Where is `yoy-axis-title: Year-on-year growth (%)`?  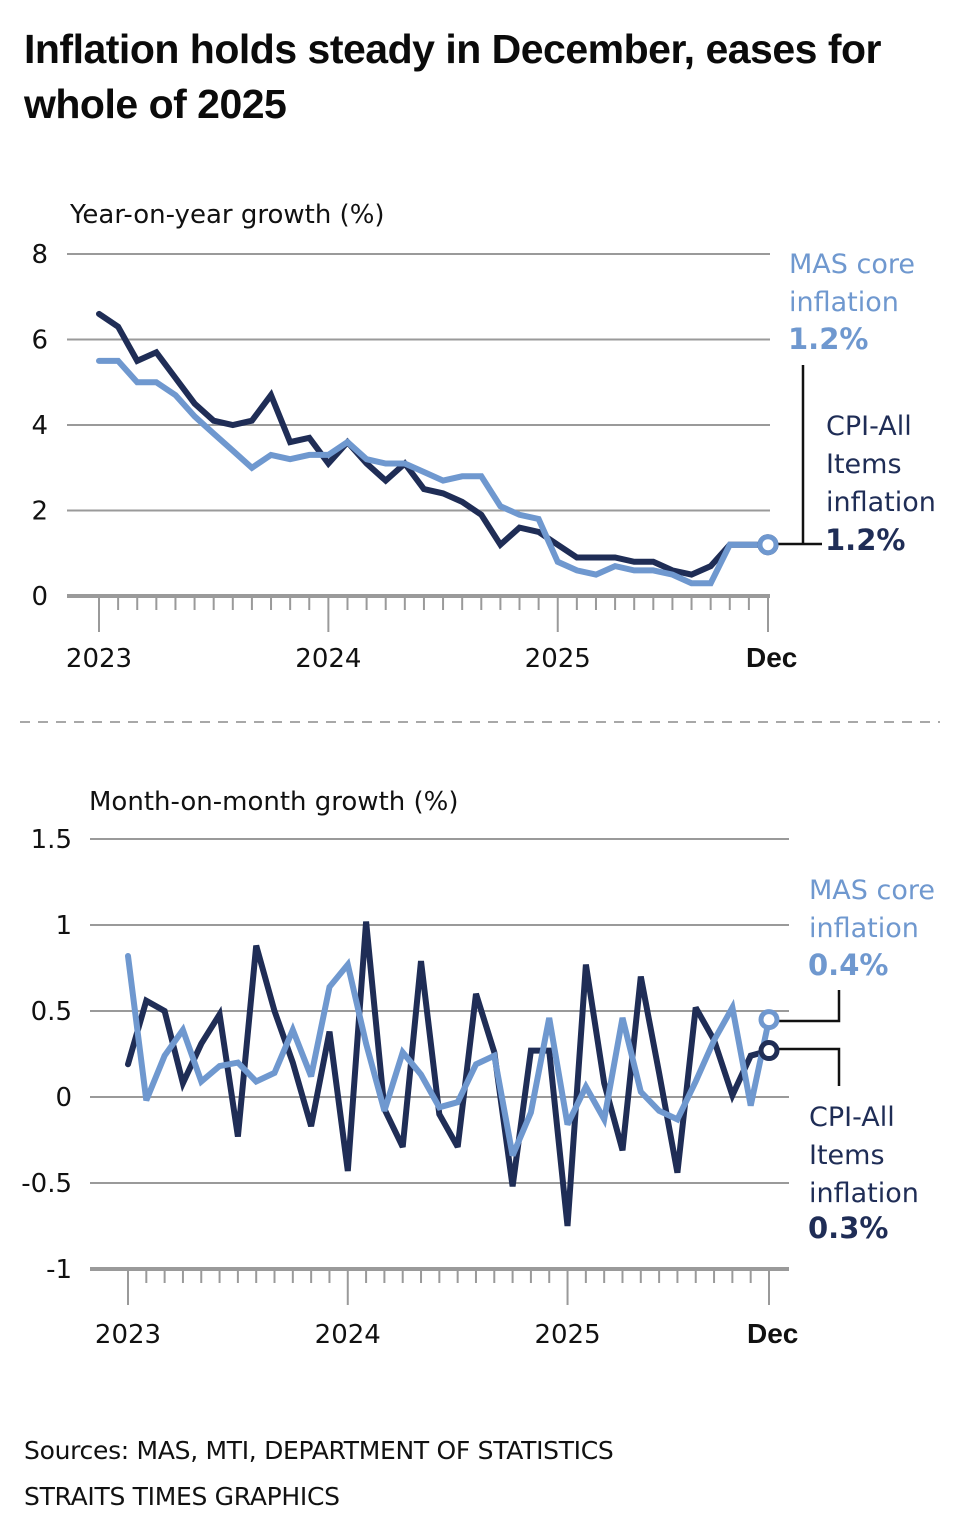 yoy-axis-title: Year-on-year growth (%) is located at coordinates (227, 215).